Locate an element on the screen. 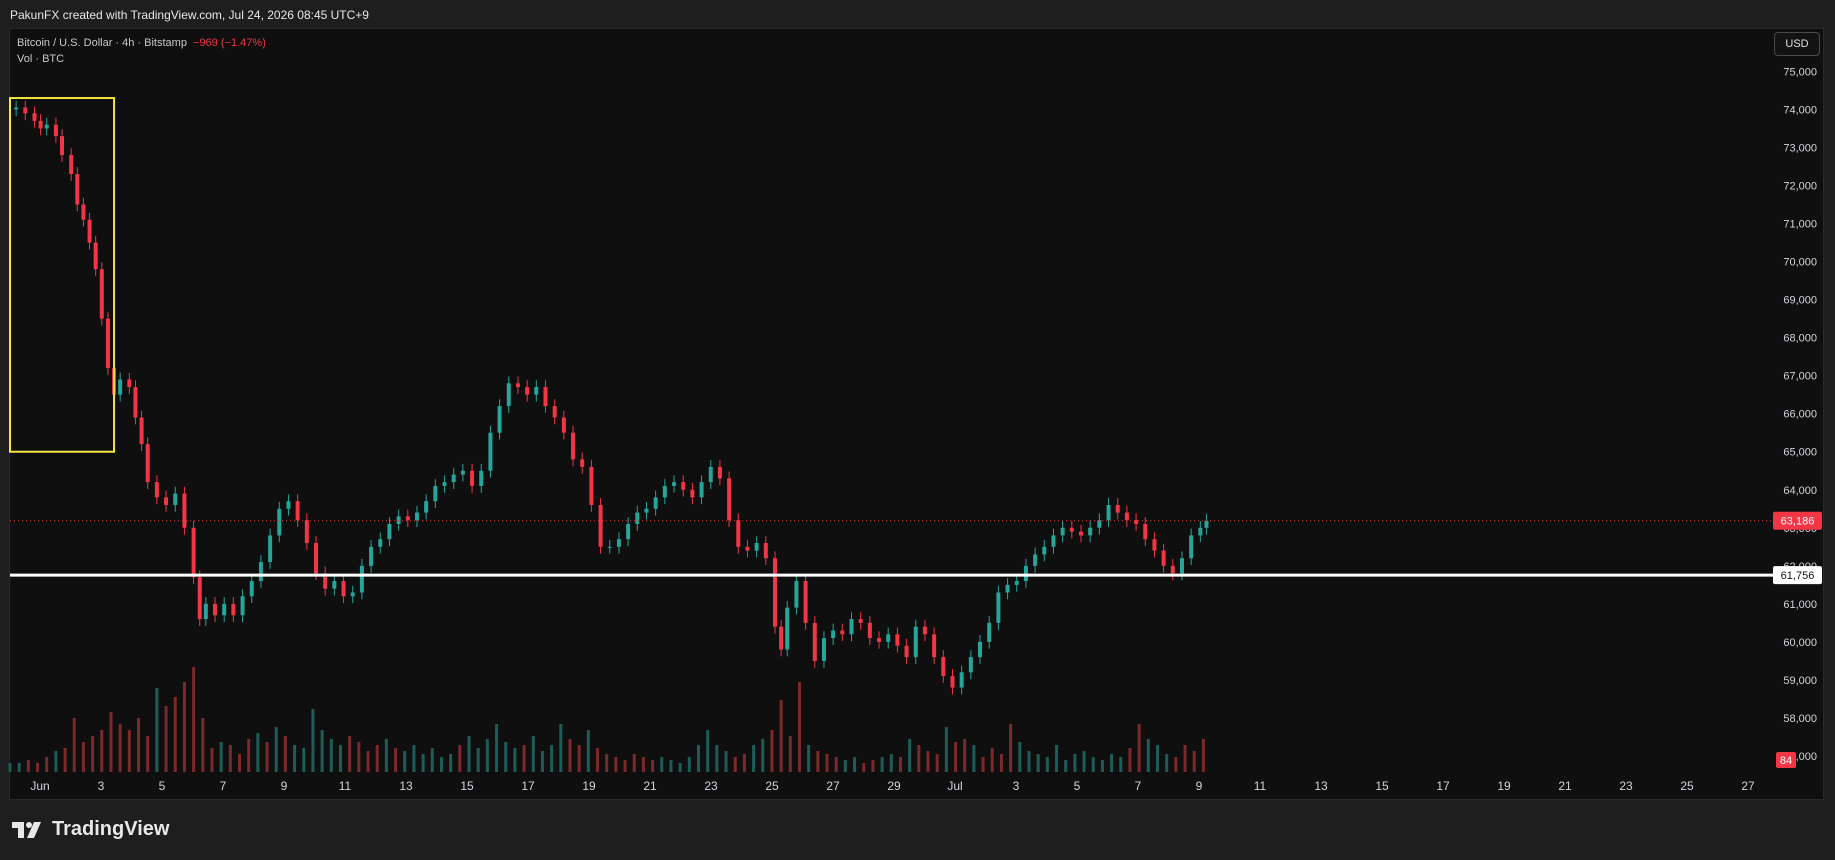  x-tick-label: 17 is located at coordinates (528, 786).